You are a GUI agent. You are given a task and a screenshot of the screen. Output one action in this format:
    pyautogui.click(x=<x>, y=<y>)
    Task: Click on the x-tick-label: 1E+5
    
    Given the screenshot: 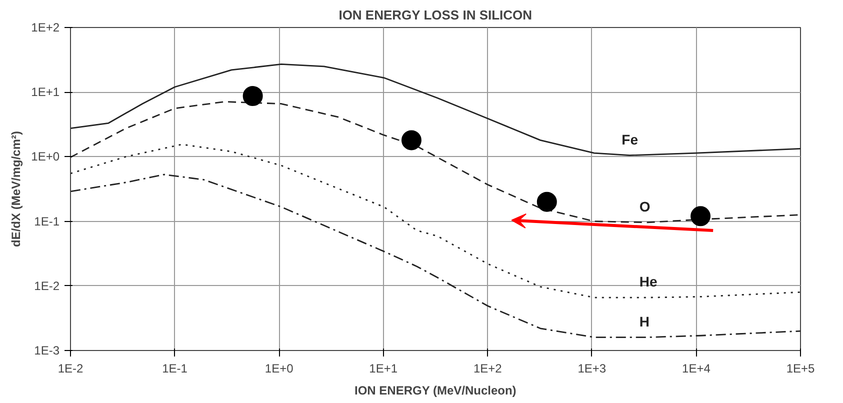 What is the action you would take?
    pyautogui.click(x=801, y=369)
    